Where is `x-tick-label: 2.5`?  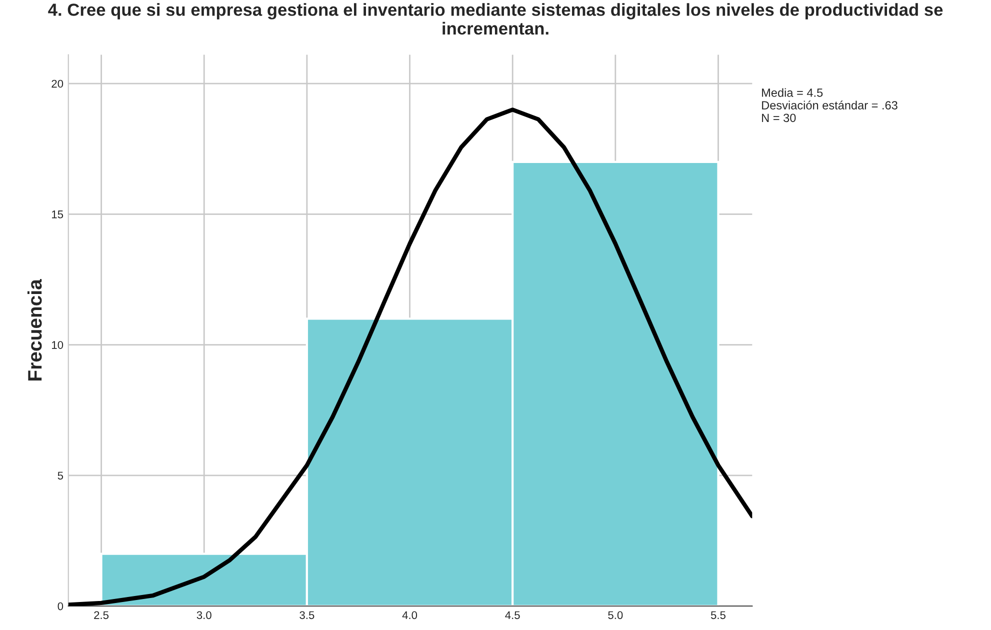 x-tick-label: 2.5 is located at coordinates (101, 615).